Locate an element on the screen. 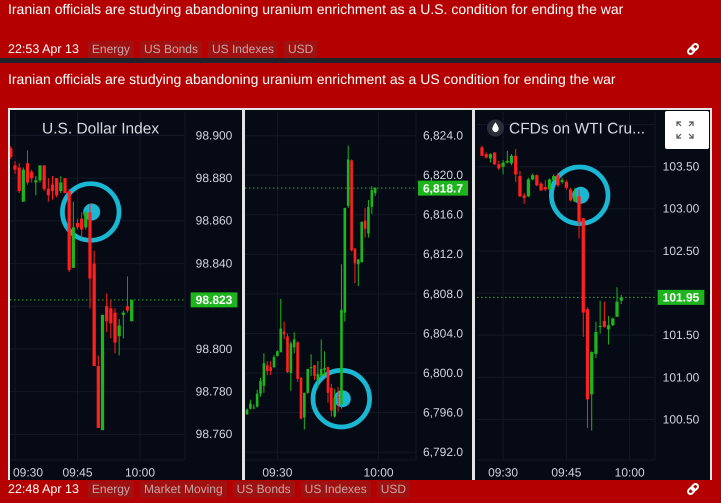  text: Iranian officials are studying abandoning uranium enrichment as a U.S. condition for ending the war is located at coordinates (316, 10).